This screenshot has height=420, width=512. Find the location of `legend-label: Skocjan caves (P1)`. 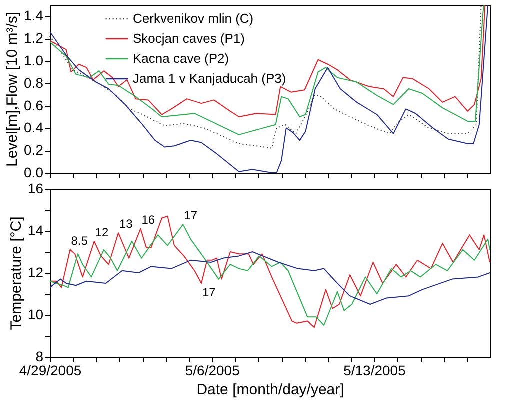

legend-label: Skocjan caves (P1) is located at coordinates (189, 38).